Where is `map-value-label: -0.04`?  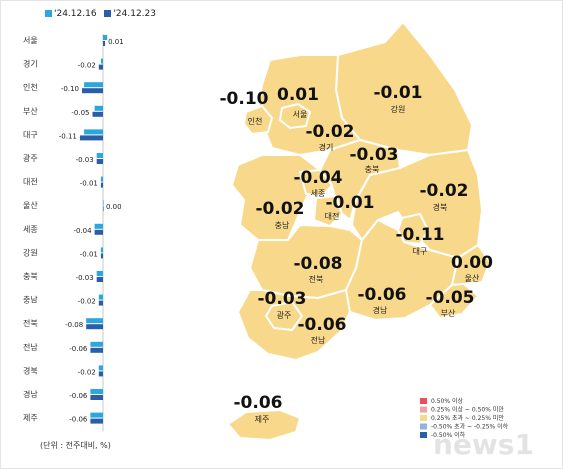 map-value-label: -0.04 is located at coordinates (318, 178).